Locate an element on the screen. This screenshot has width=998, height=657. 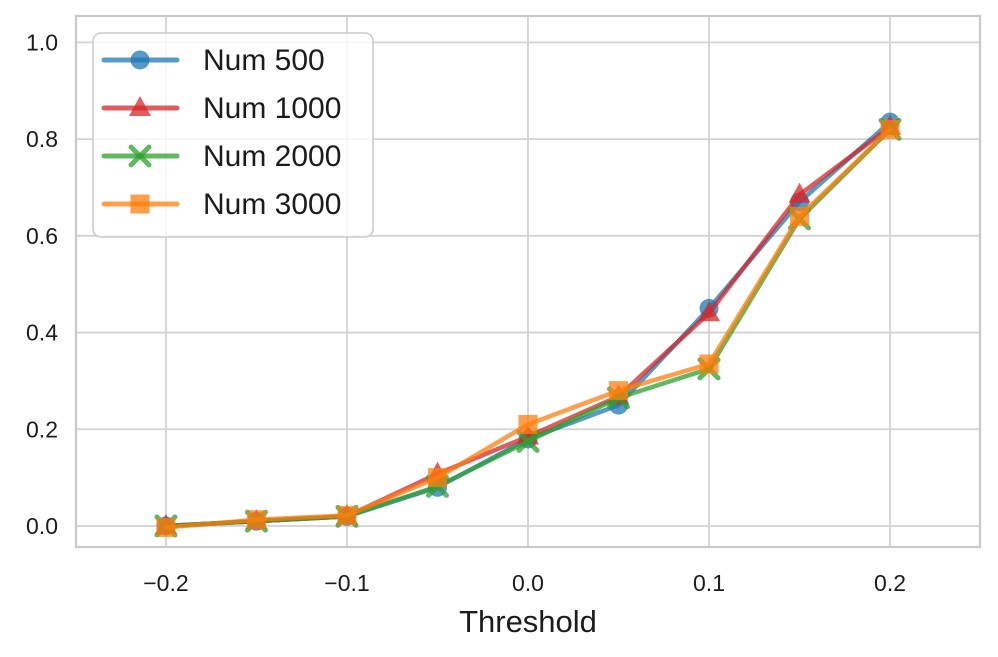
x-tick-label: −0.2 is located at coordinates (165, 583).